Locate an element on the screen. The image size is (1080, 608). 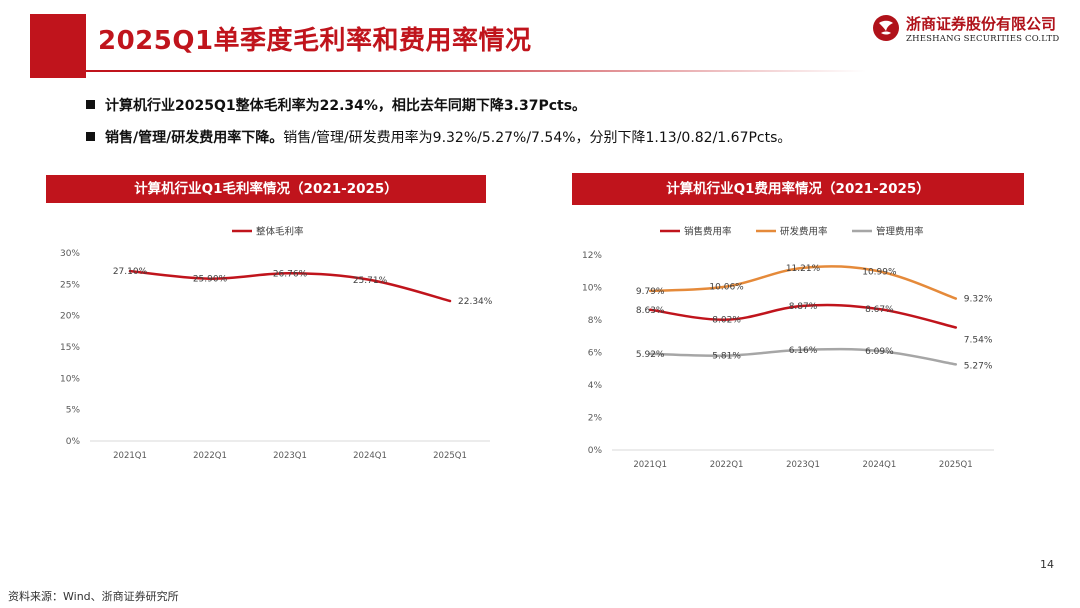
legend-label: 销售费用率 is located at coordinates (708, 232).